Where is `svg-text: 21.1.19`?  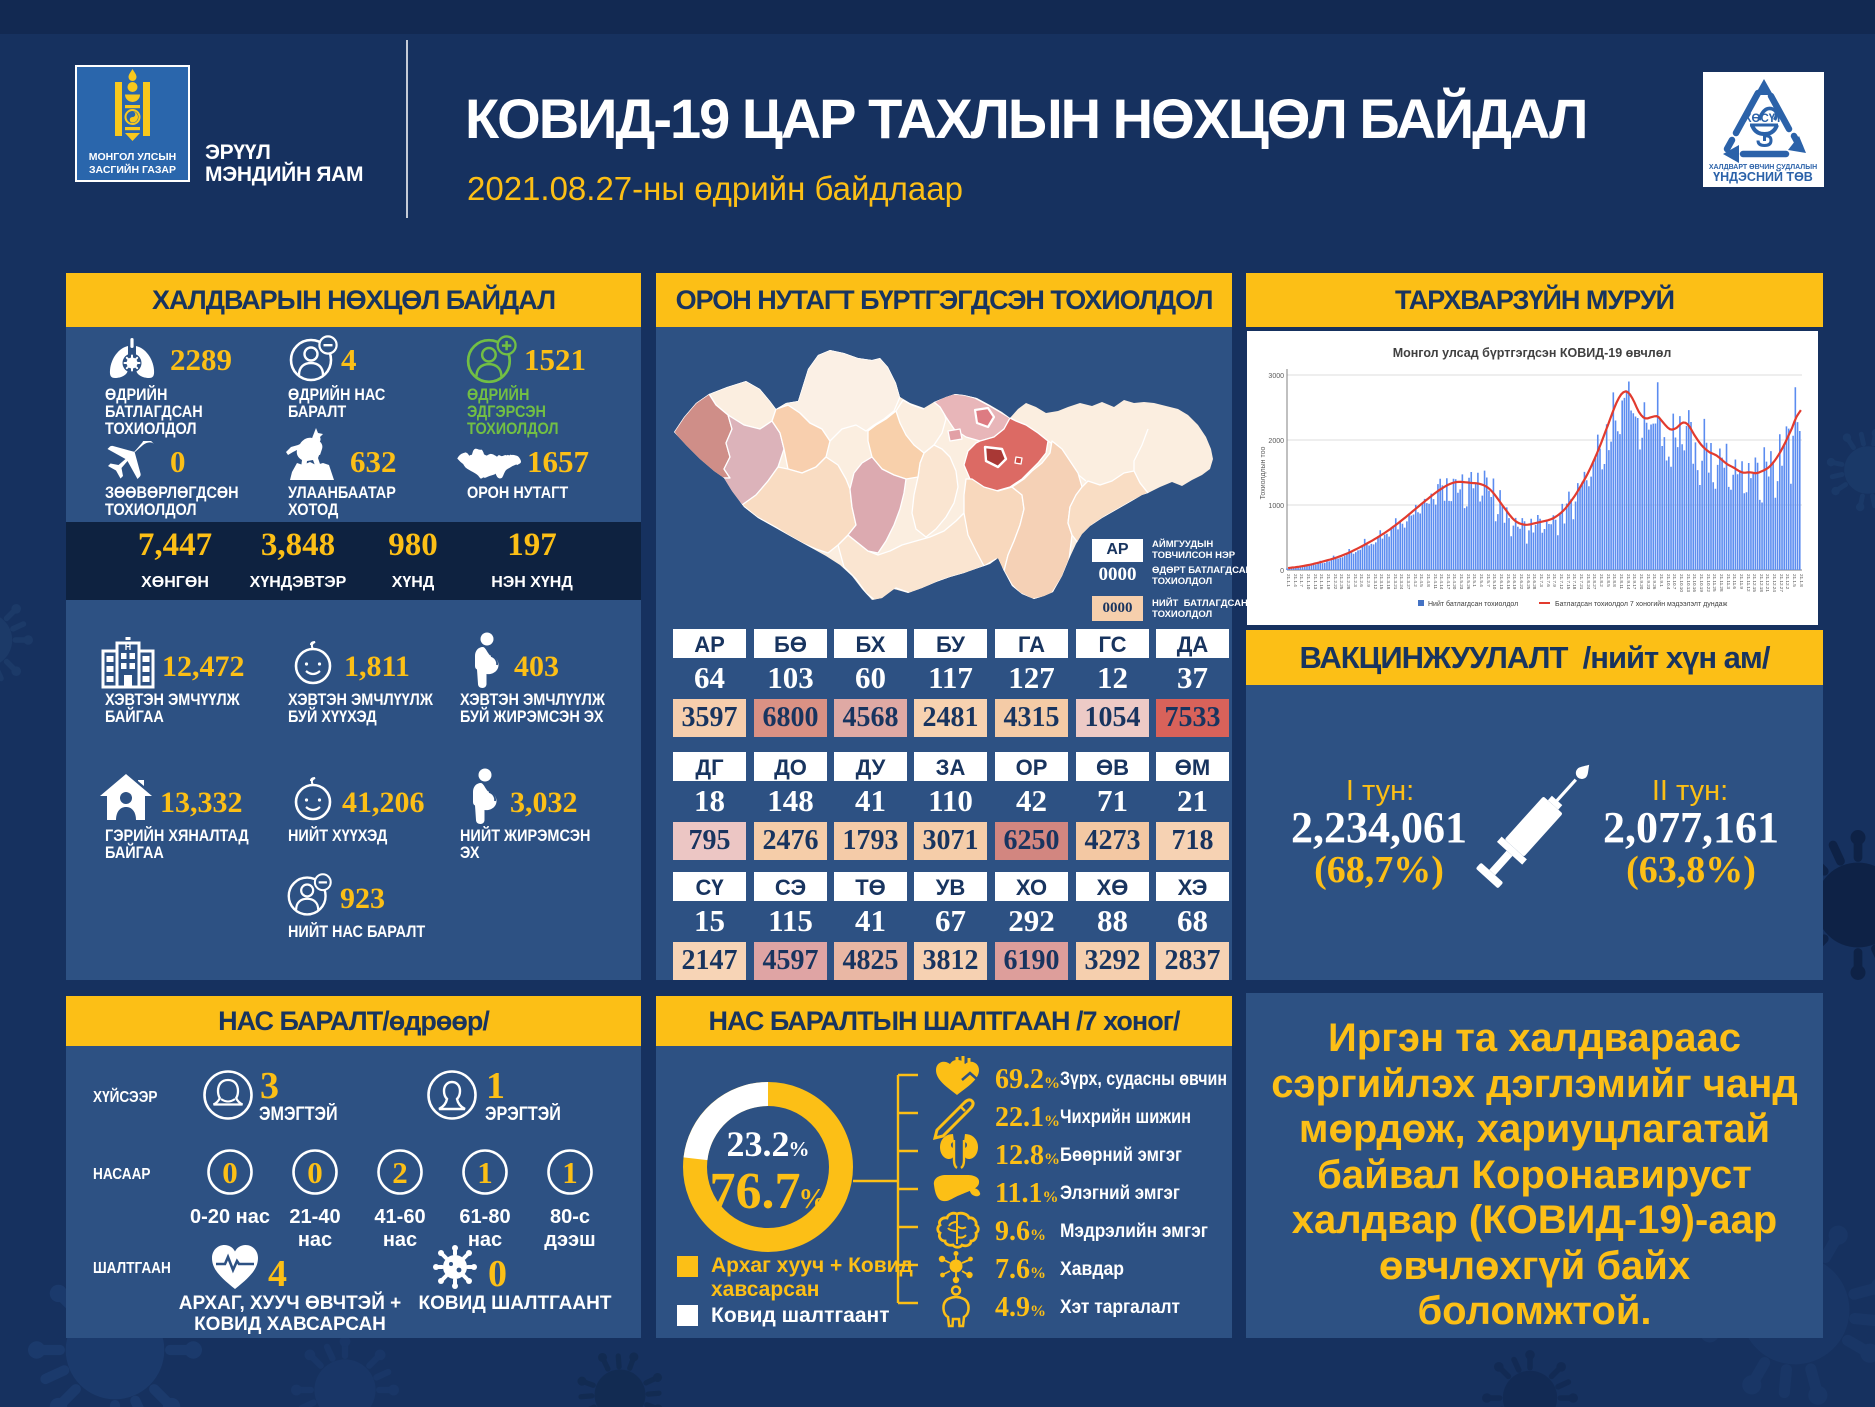 svg-text: 21.1.19 is located at coordinates (1328, 582).